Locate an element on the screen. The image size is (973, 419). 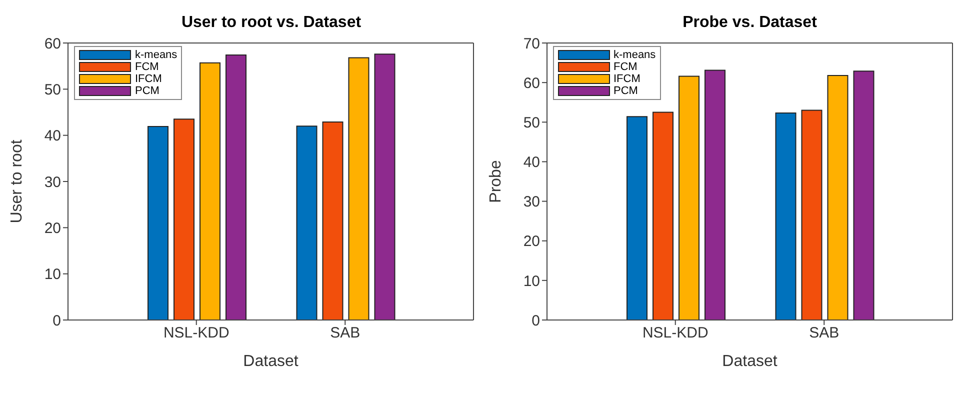
y-axis-title: Probe is located at coordinates (495, 181).